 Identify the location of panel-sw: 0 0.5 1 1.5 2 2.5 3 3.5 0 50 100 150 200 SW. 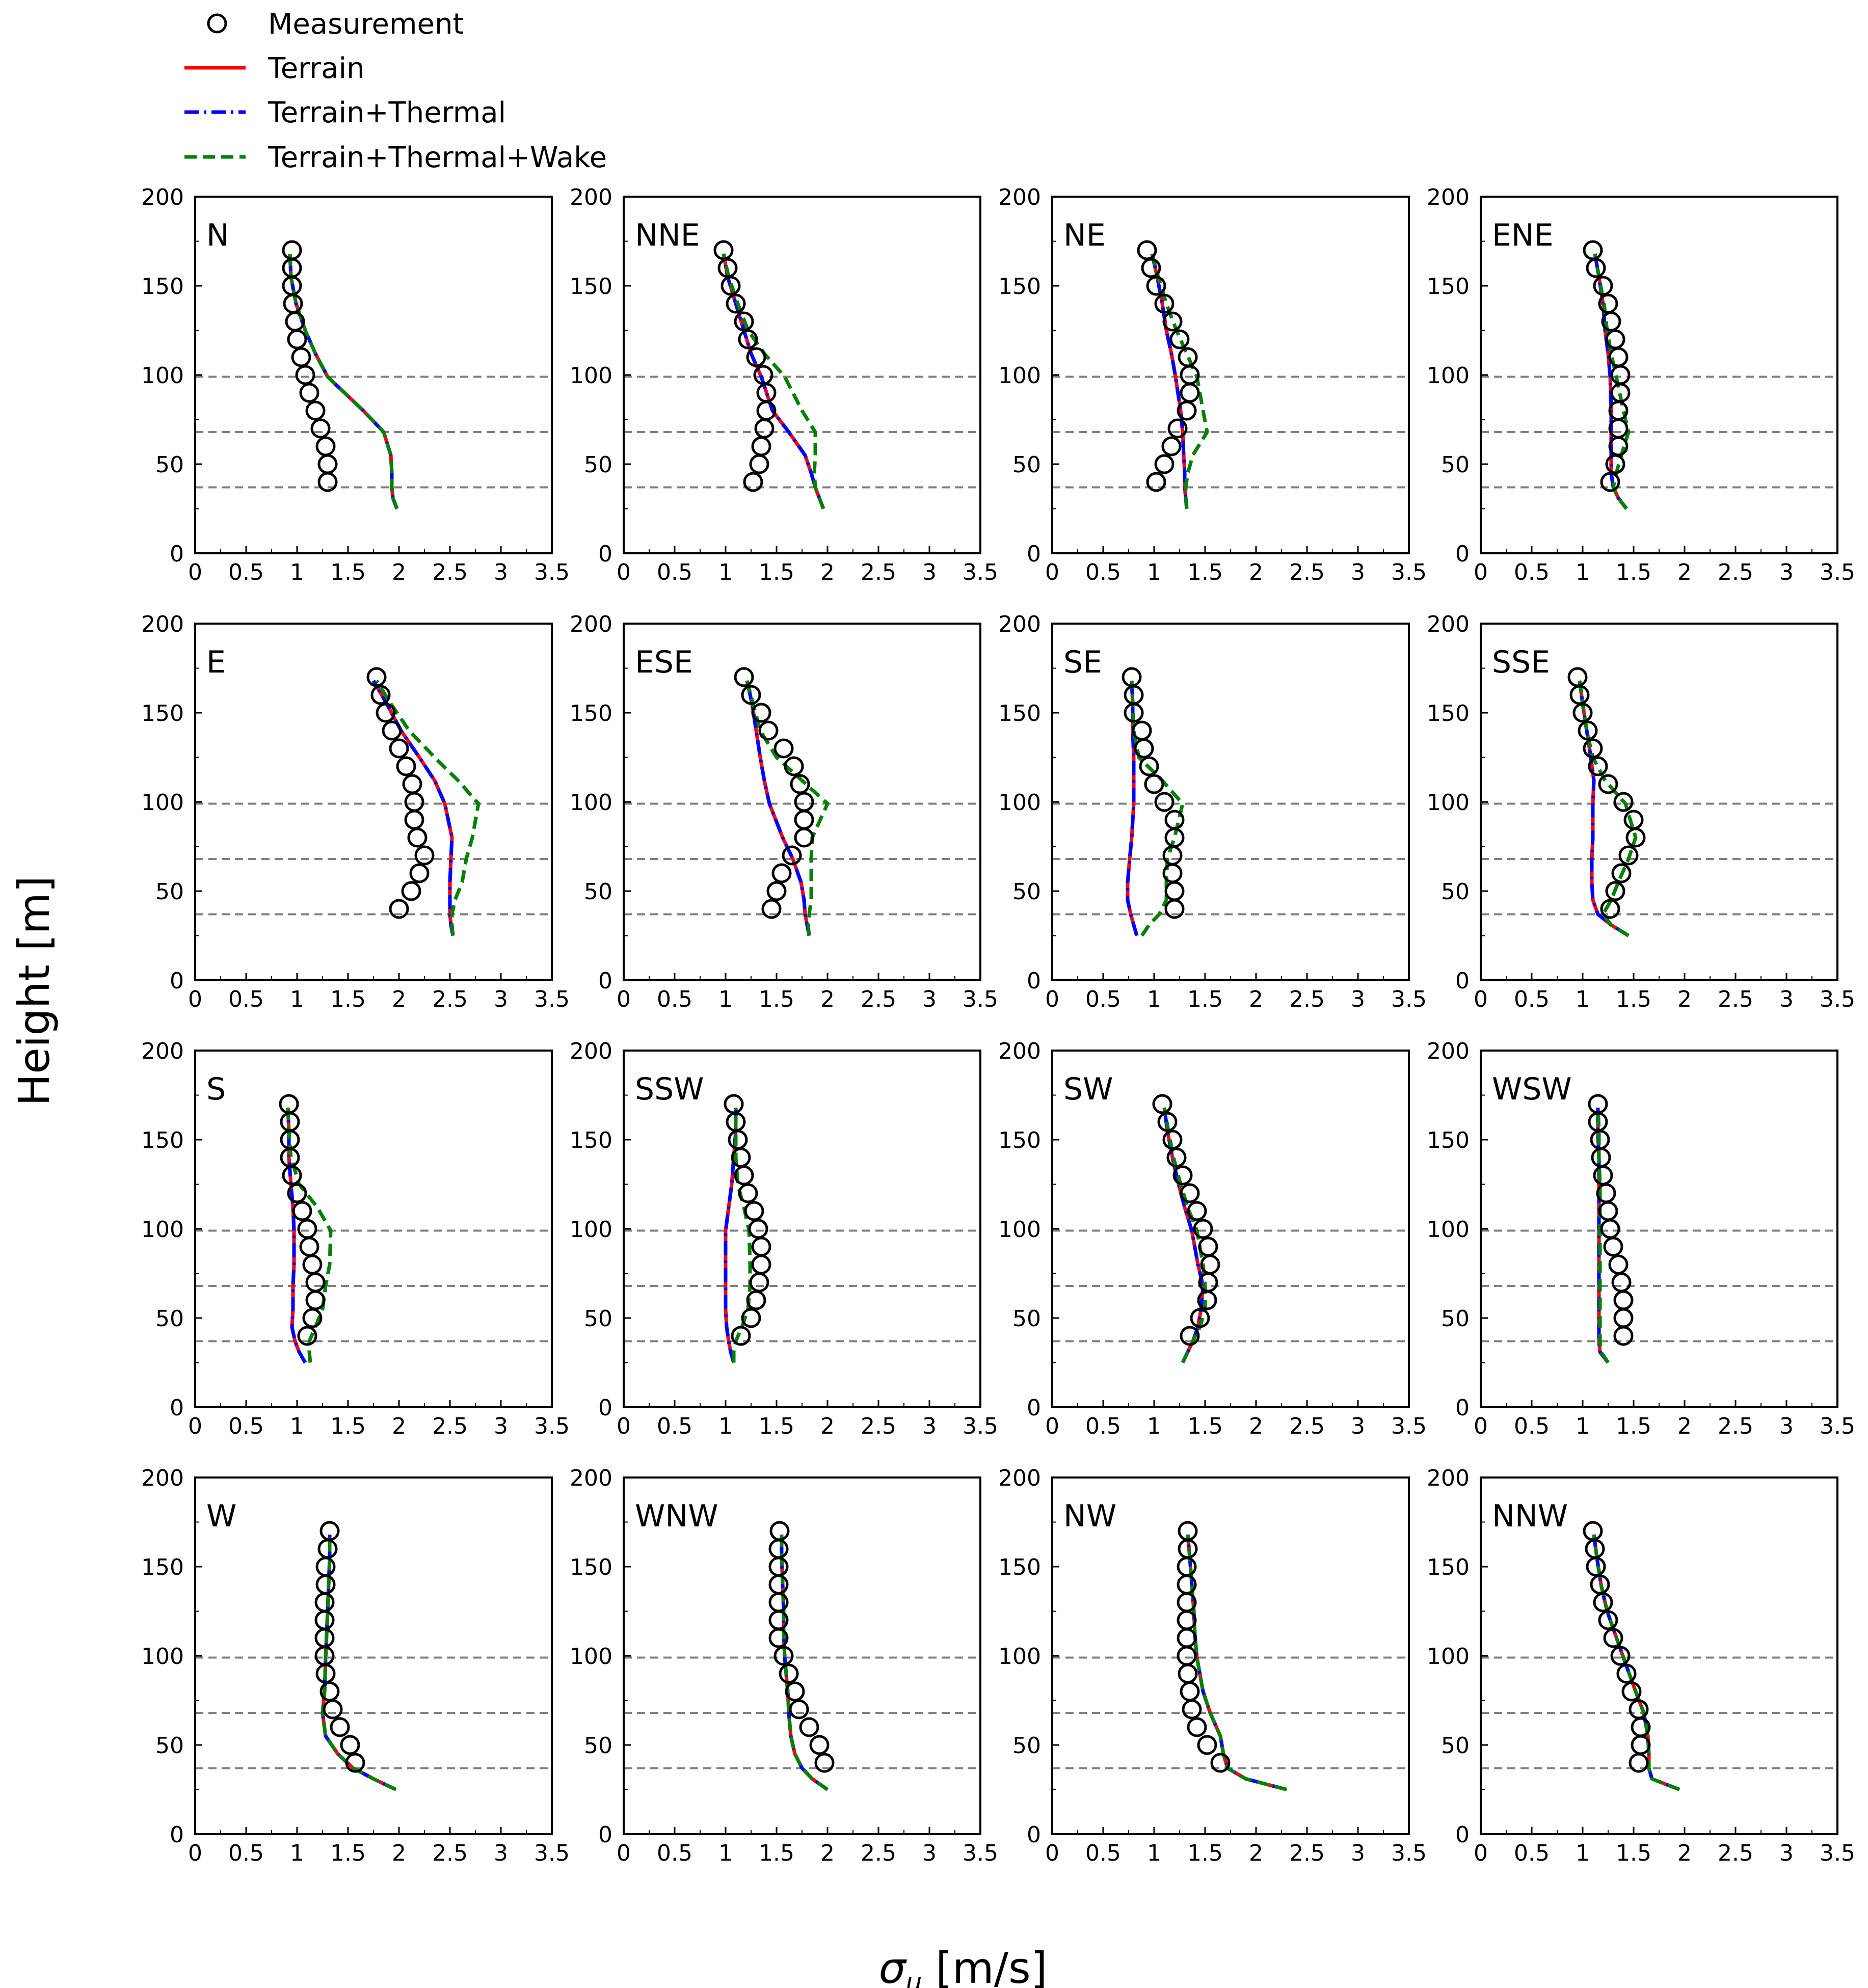
(1212, 1238).